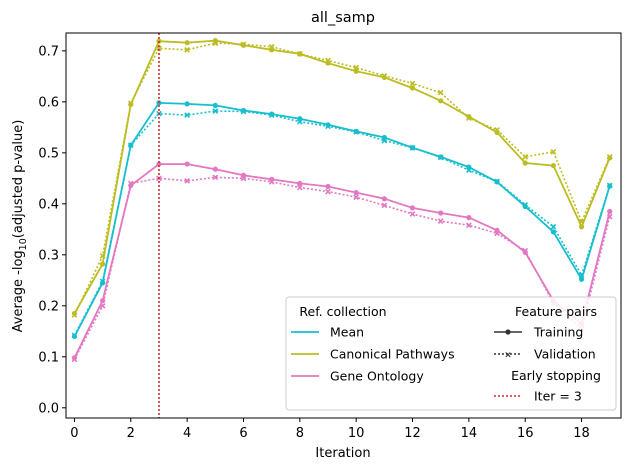 The image size is (630, 470). What do you see at coordinates (23, 244) in the screenshot?
I see `y-axis-label-subscript: 10` at bounding box center [23, 244].